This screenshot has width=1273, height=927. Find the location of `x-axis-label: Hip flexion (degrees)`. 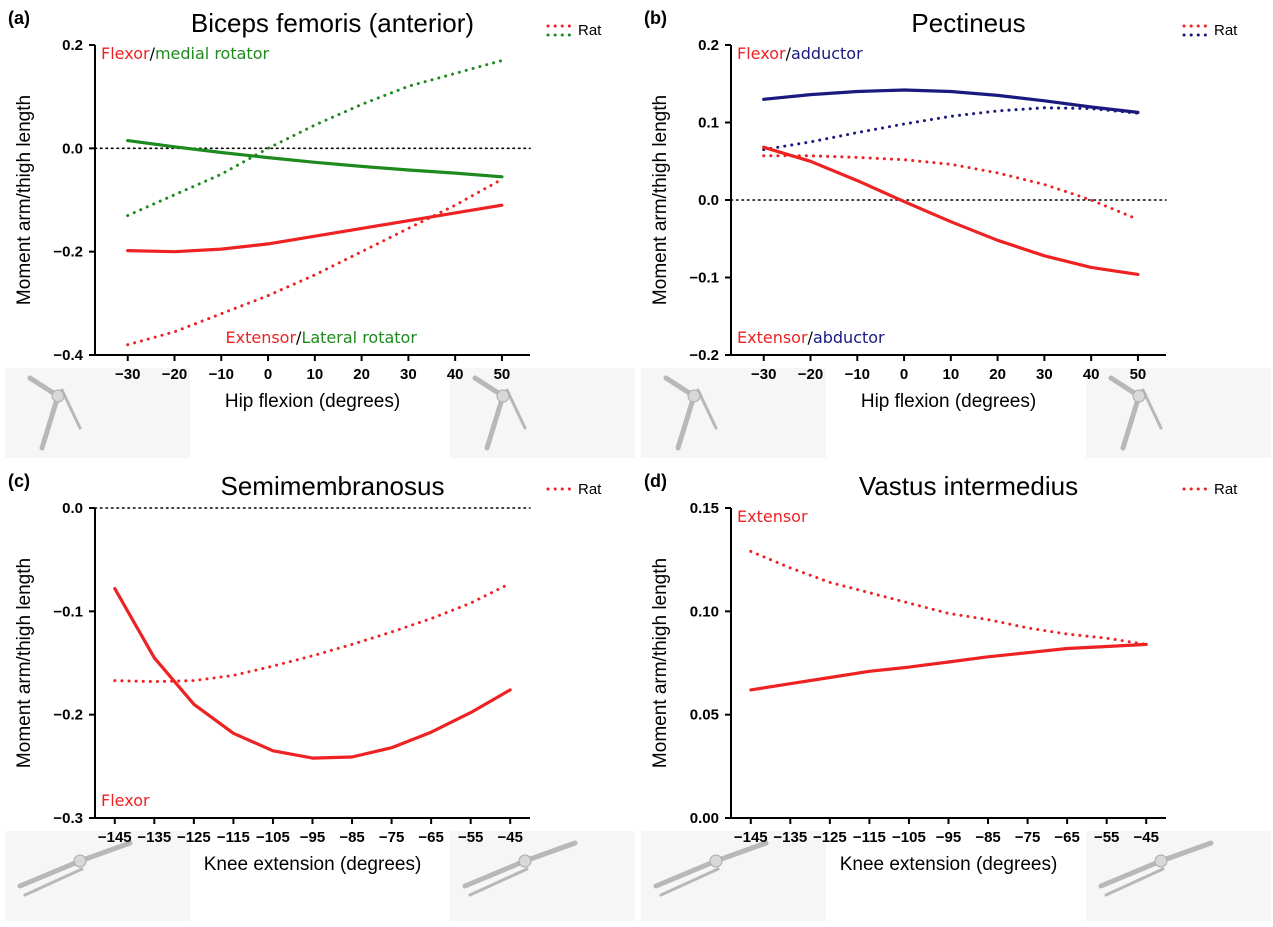

x-axis-label: Hip flexion (degrees) is located at coordinates (948, 401).